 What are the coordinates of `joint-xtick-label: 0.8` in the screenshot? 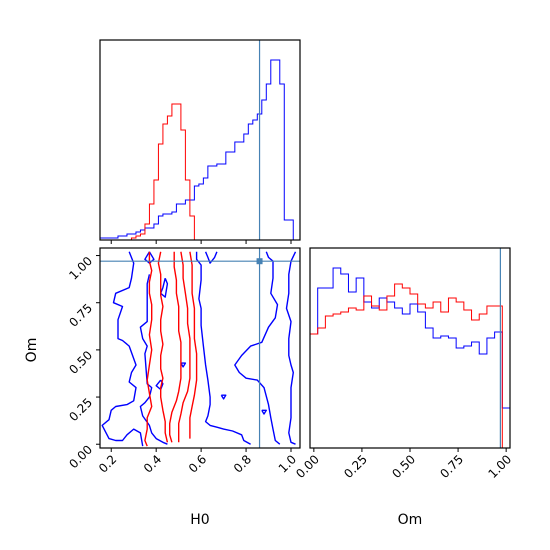 It's located at (242, 463).